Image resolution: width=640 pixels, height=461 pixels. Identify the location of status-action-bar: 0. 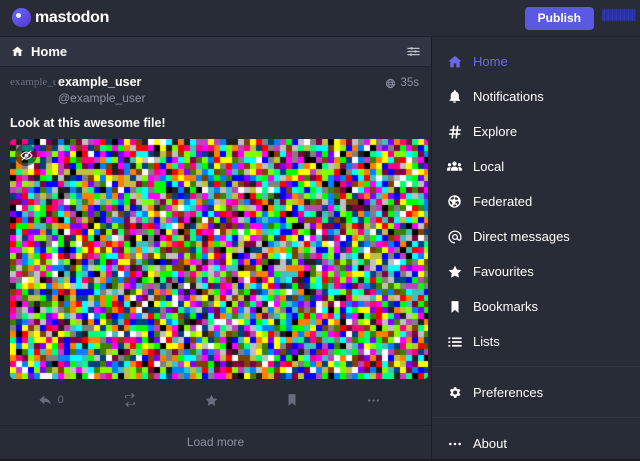
(215, 400).